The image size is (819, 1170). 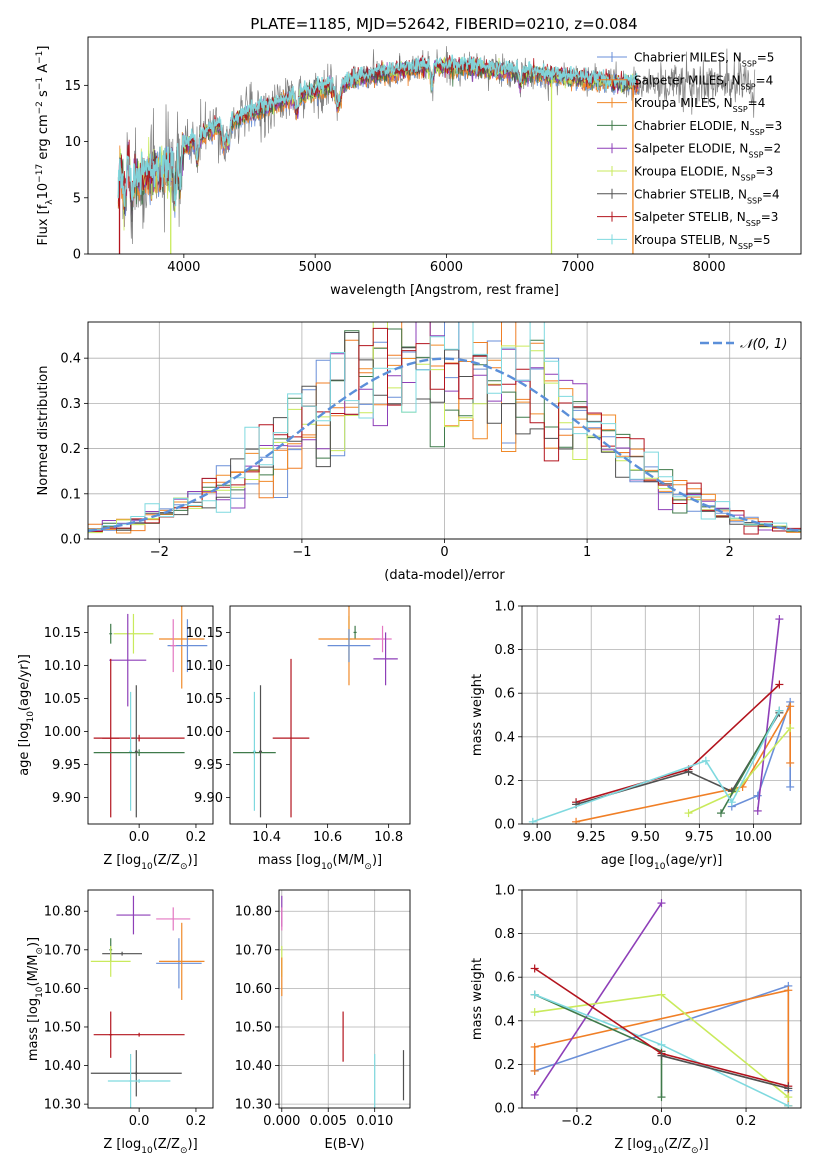 I want to click on legend-label: Chabrier STELIB, NSSP=4, so click(x=707, y=196).